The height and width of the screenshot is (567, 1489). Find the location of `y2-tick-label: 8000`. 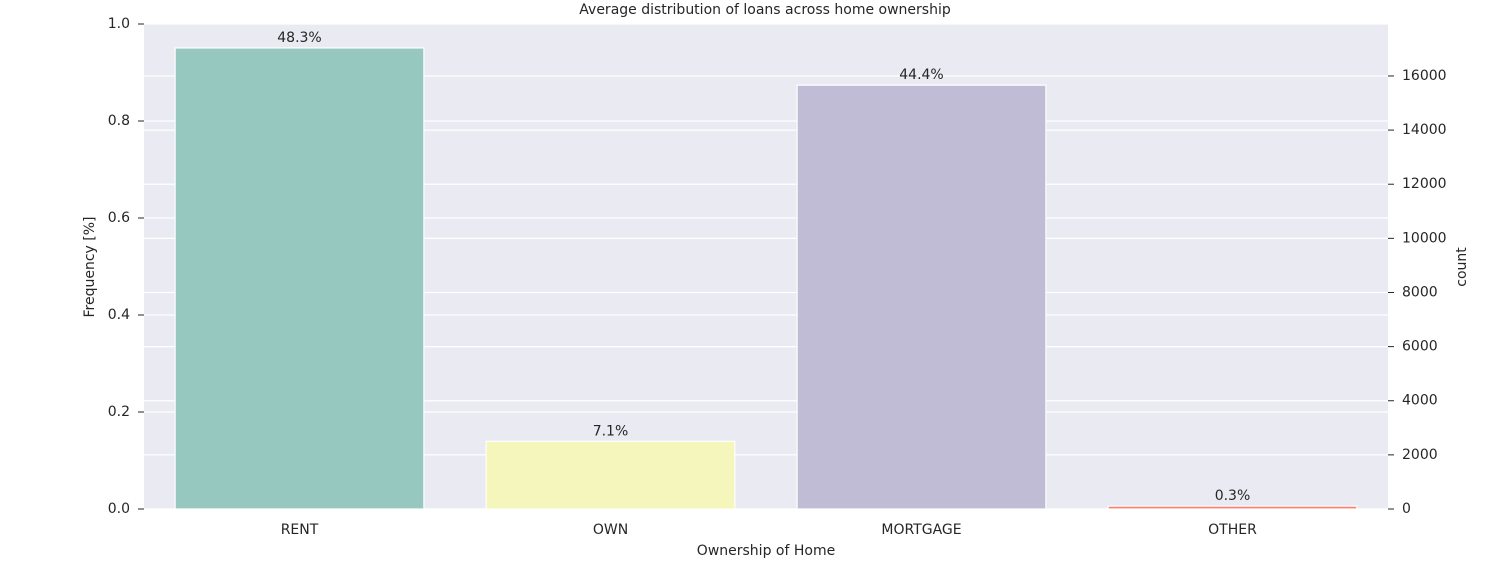

y2-tick-label: 8000 is located at coordinates (1420, 292).